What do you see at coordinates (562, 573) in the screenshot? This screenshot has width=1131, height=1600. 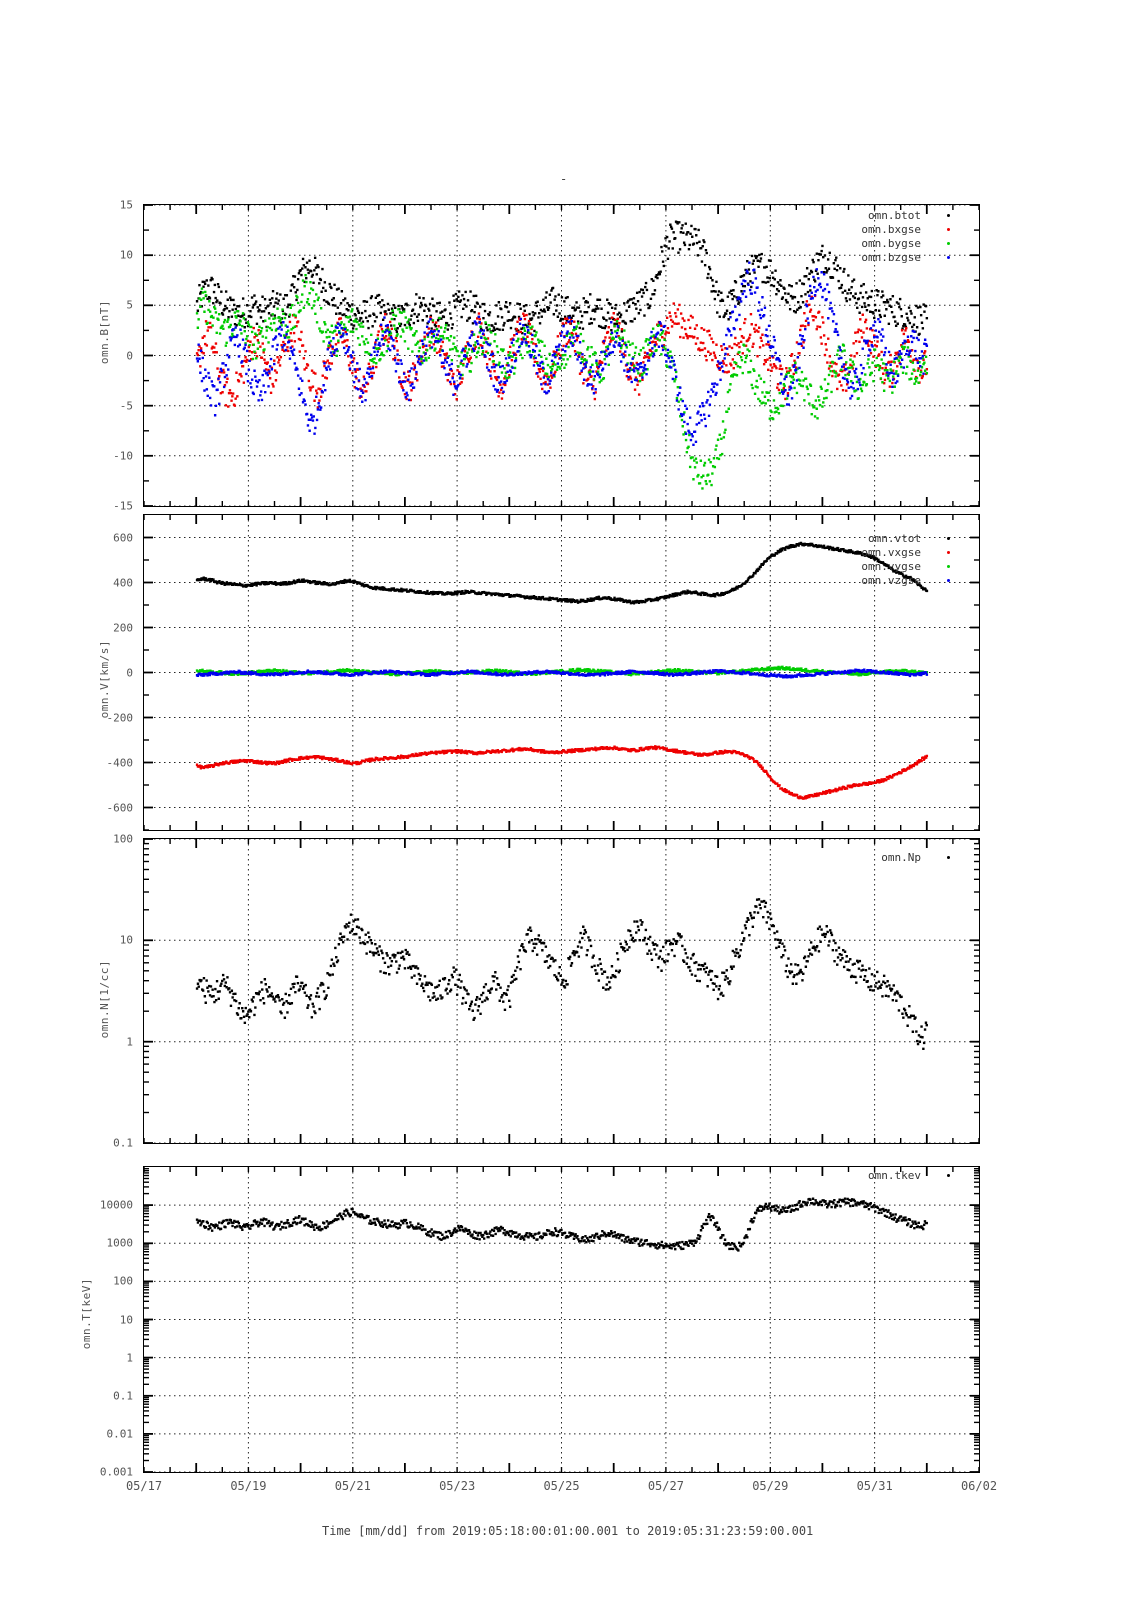 I see `series-omn-vtot` at bounding box center [562, 573].